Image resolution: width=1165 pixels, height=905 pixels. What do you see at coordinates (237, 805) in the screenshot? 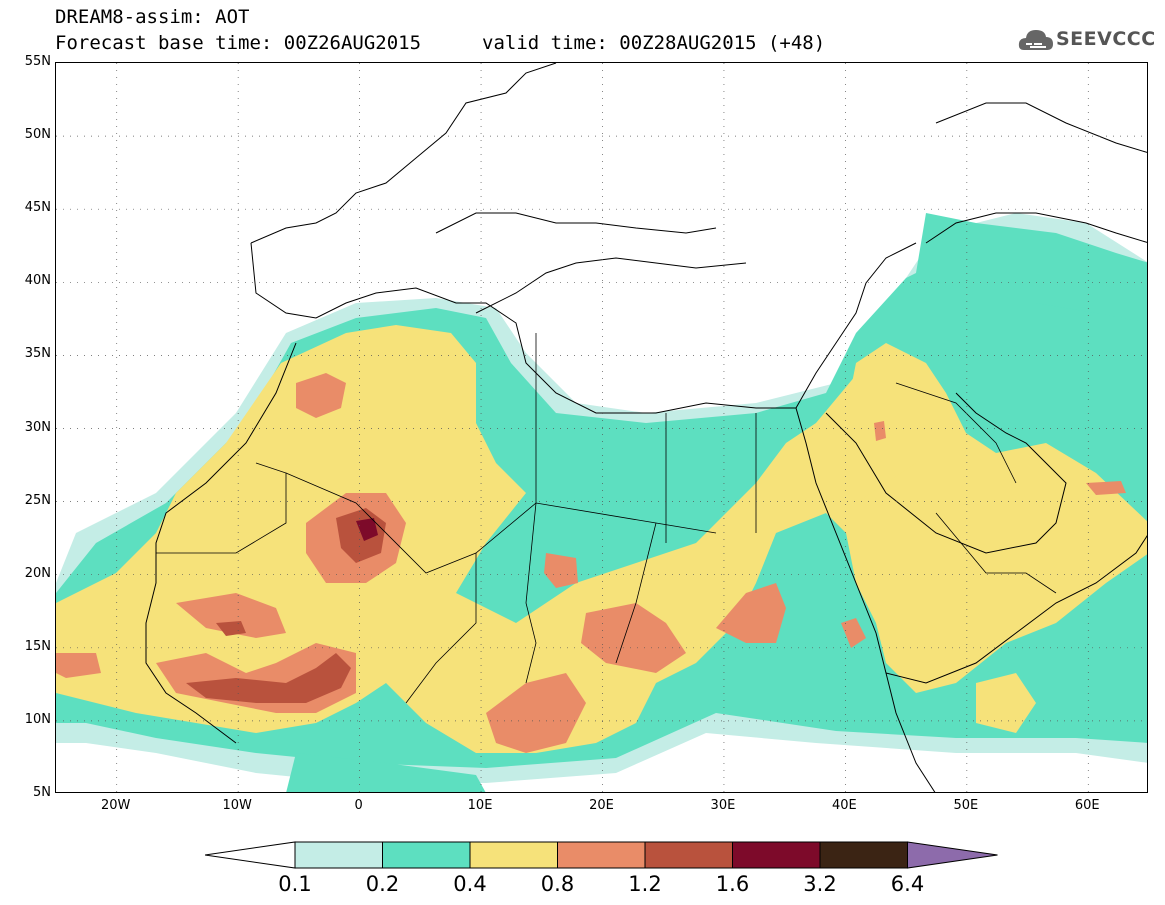
I see `lon-tick-label: 10W` at bounding box center [237, 805].